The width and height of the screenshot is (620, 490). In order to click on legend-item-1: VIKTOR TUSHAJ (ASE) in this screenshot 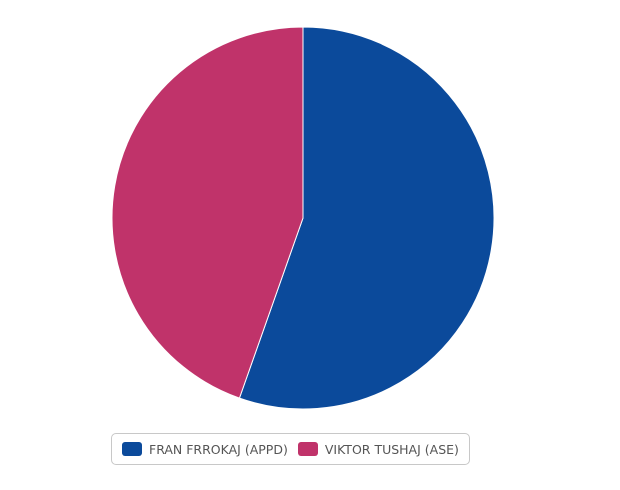, I will do `click(378, 449)`.